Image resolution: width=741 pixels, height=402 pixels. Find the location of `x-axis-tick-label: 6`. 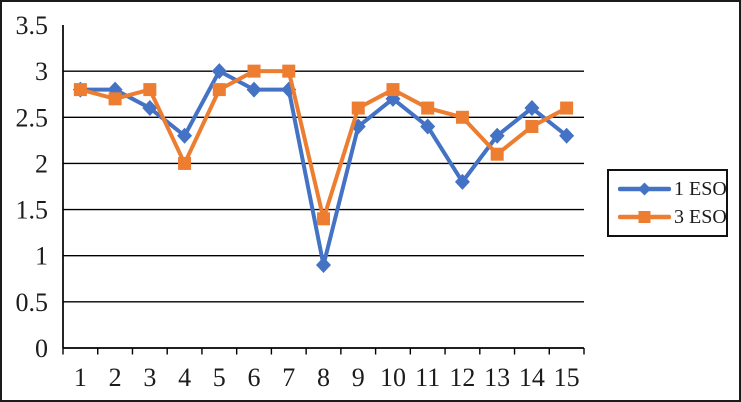

x-axis-tick-label: 6 is located at coordinates (254, 377).